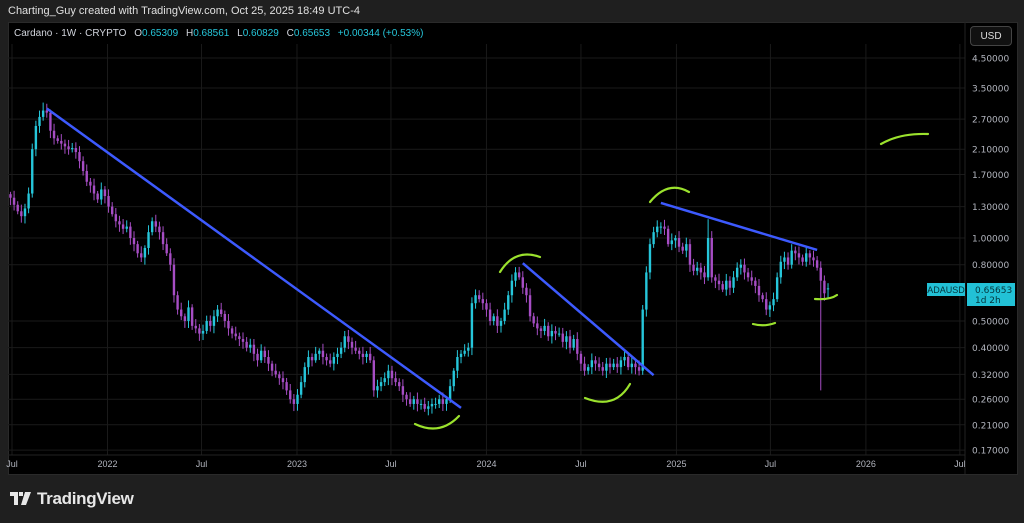 This screenshot has width=1024, height=523. I want to click on change-value: +0.00344 (+0.53%), so click(380, 33).